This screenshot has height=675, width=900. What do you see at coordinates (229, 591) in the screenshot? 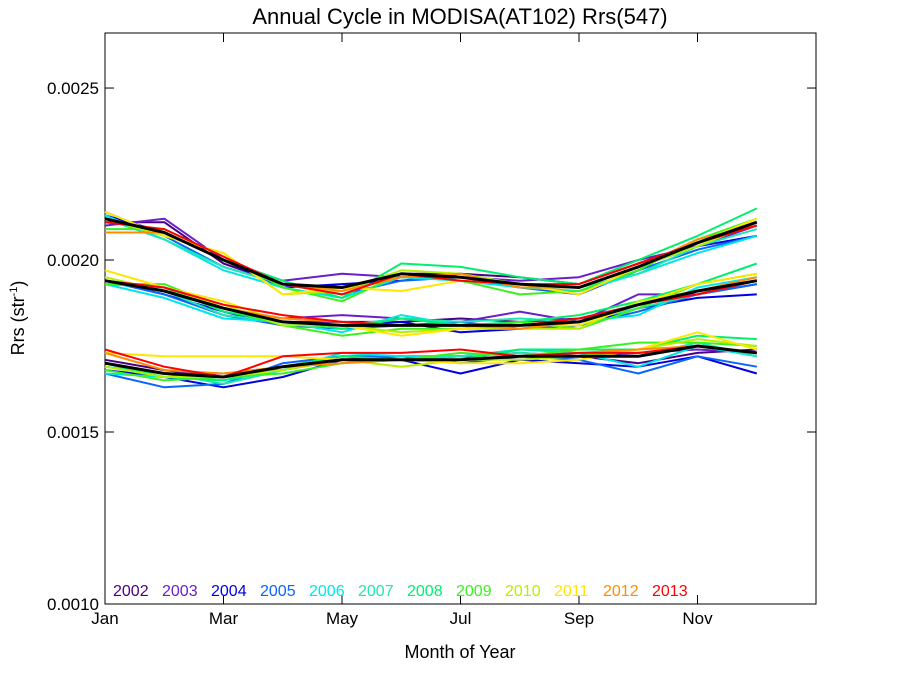
I see `legend-item-2004: 2004` at bounding box center [229, 591].